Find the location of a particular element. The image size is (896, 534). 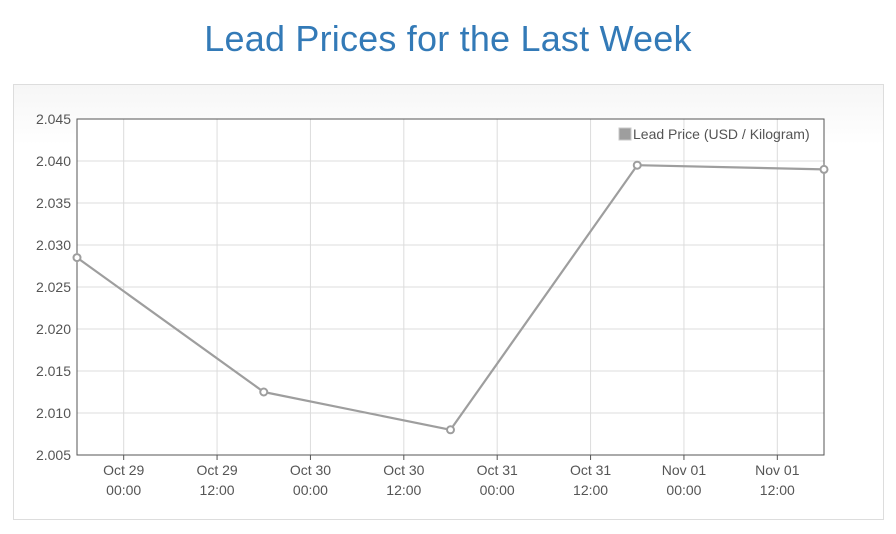

legend-label: Lead Price (USD / Kilogram) is located at coordinates (721, 134).